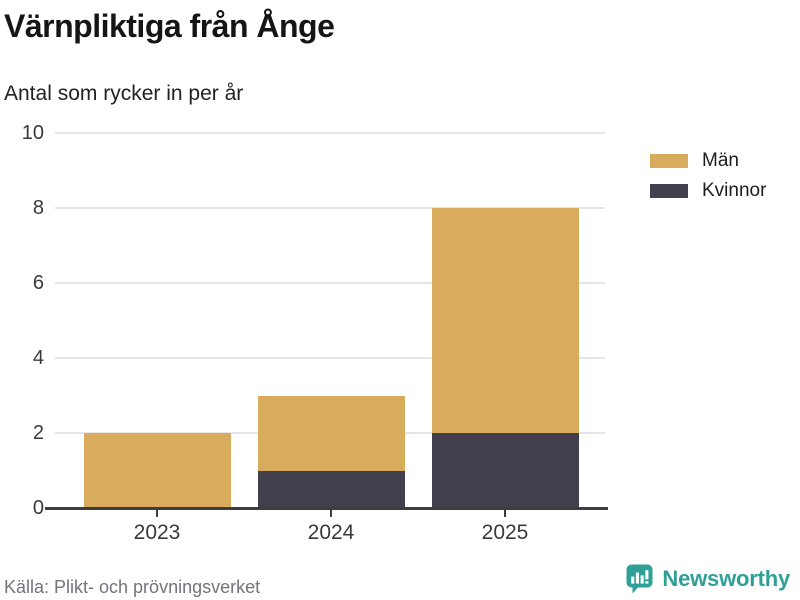 The width and height of the screenshot is (800, 600). What do you see at coordinates (169, 26) in the screenshot?
I see `chart-title: Värnpliktiga från Ånge` at bounding box center [169, 26].